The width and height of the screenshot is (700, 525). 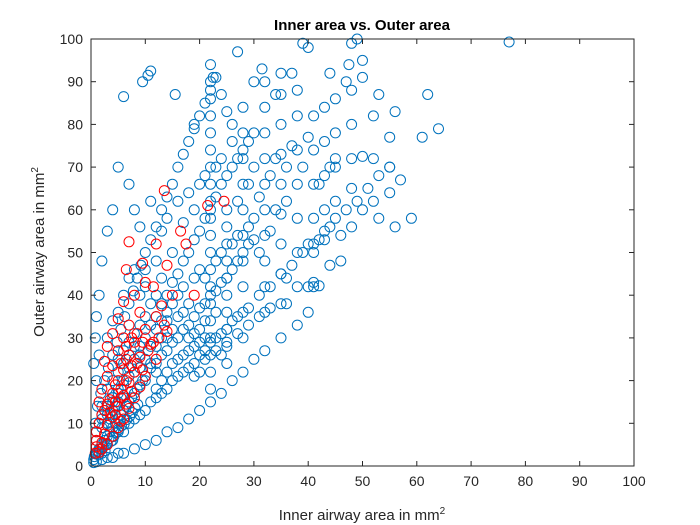 What do you see at coordinates (39, 252) in the screenshot?
I see `y-axis-label: Outer airway area in mm2` at bounding box center [39, 252].